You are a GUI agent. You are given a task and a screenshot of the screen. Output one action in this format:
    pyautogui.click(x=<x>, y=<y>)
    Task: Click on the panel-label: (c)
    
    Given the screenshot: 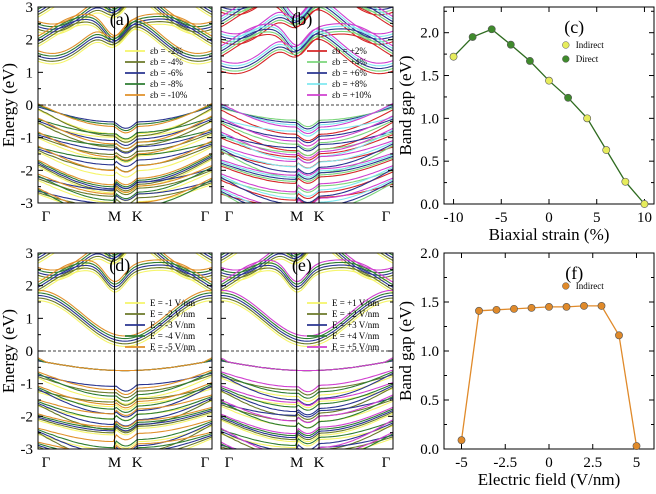 What is the action you would take?
    pyautogui.click(x=574, y=27)
    